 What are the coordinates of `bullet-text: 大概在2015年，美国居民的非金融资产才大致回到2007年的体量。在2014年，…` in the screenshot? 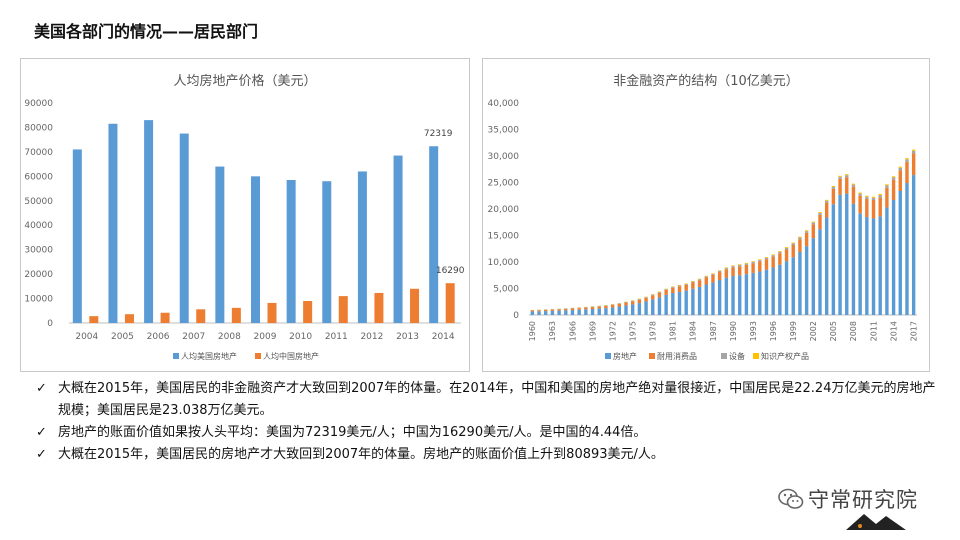 It's located at (497, 399).